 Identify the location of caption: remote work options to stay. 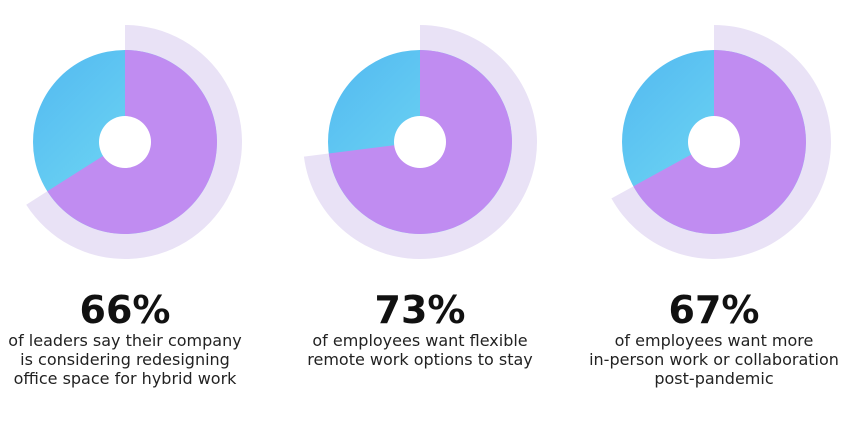
(420, 359).